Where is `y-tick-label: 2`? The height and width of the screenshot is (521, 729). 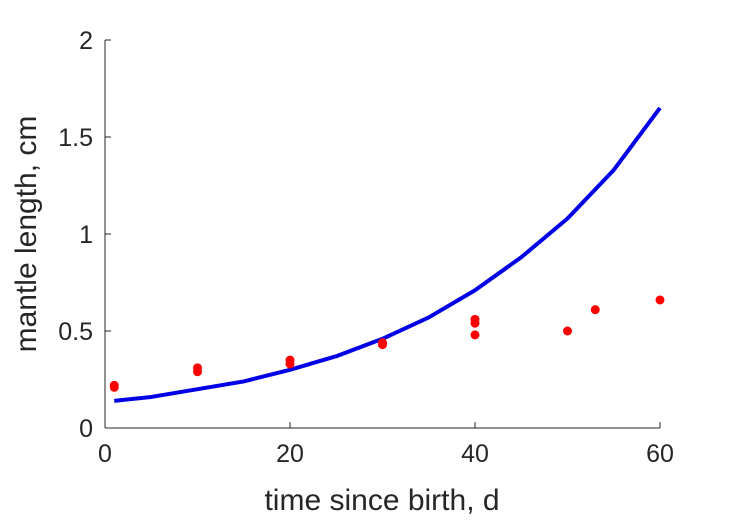 y-tick-label: 2 is located at coordinates (86, 41).